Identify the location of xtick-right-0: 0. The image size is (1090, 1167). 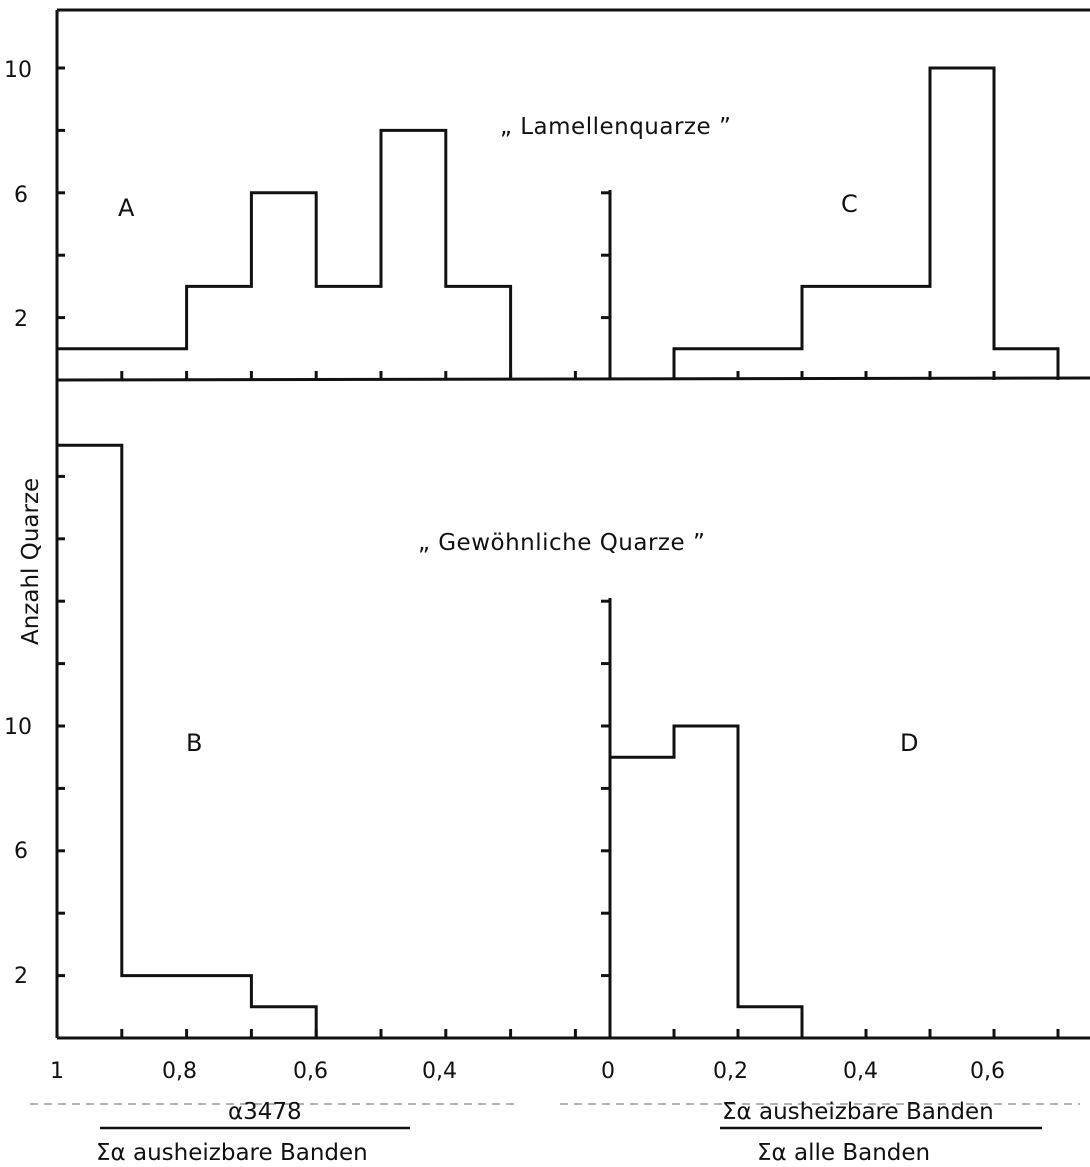
(608, 1071).